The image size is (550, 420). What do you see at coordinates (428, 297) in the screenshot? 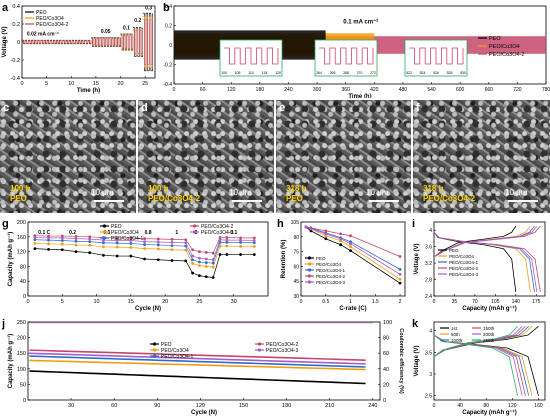
I see `y-tick-label: 2.4` at bounding box center [428, 297].